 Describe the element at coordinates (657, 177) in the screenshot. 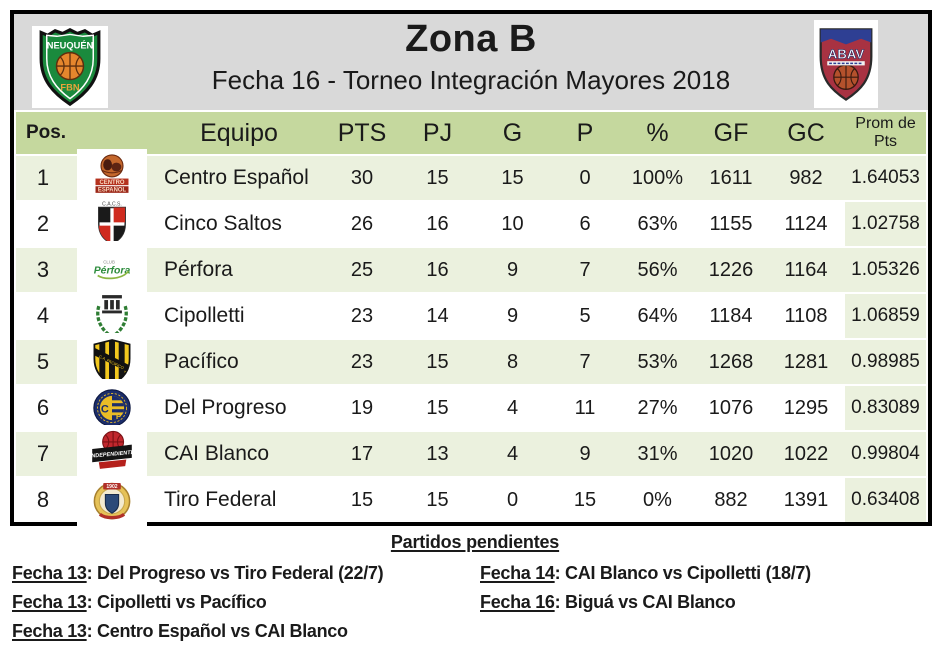

I see `pct-cell: 100%` at that location.